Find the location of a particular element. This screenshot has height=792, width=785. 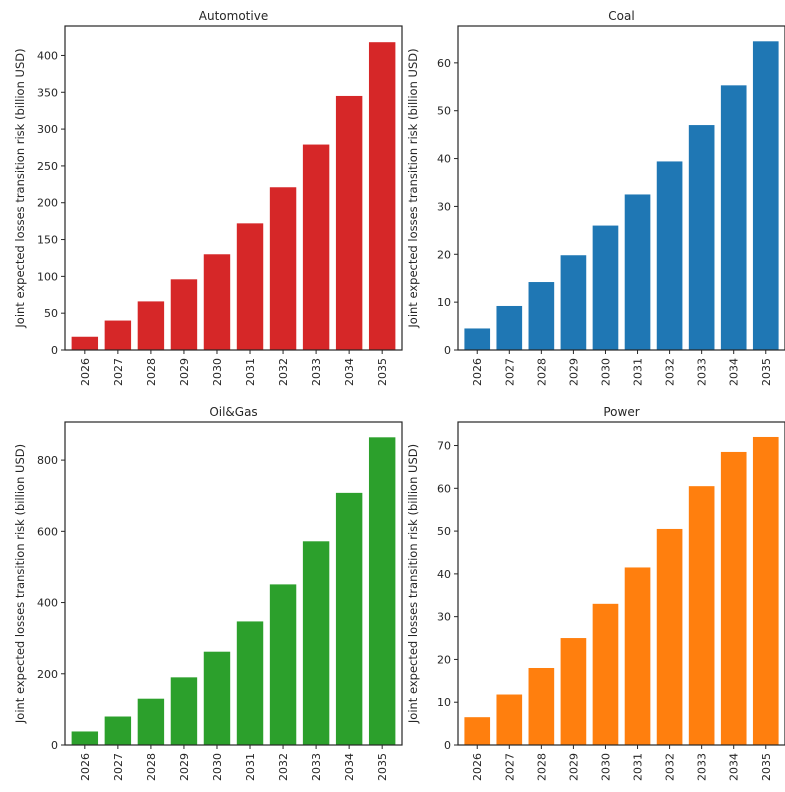

subplot-title: Oil&Gas is located at coordinates (233, 412).